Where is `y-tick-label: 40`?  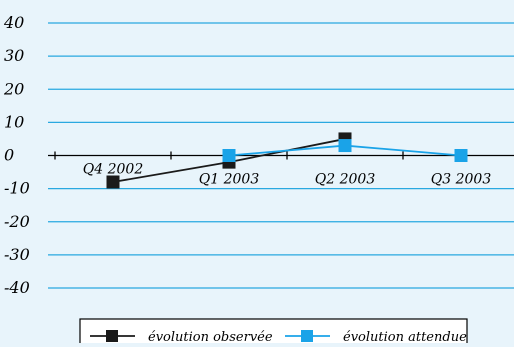
y-tick-label: 40 is located at coordinates (13, 22).